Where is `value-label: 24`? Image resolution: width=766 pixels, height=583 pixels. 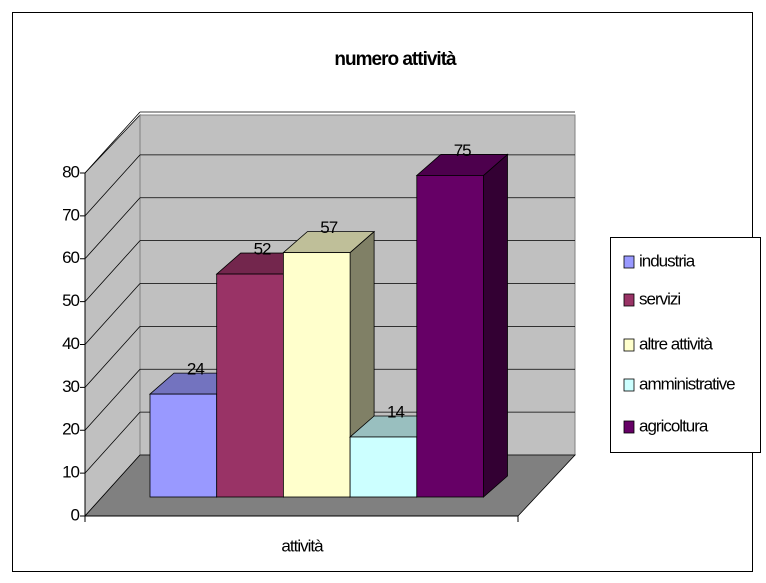 value-label: 24 is located at coordinates (195, 369).